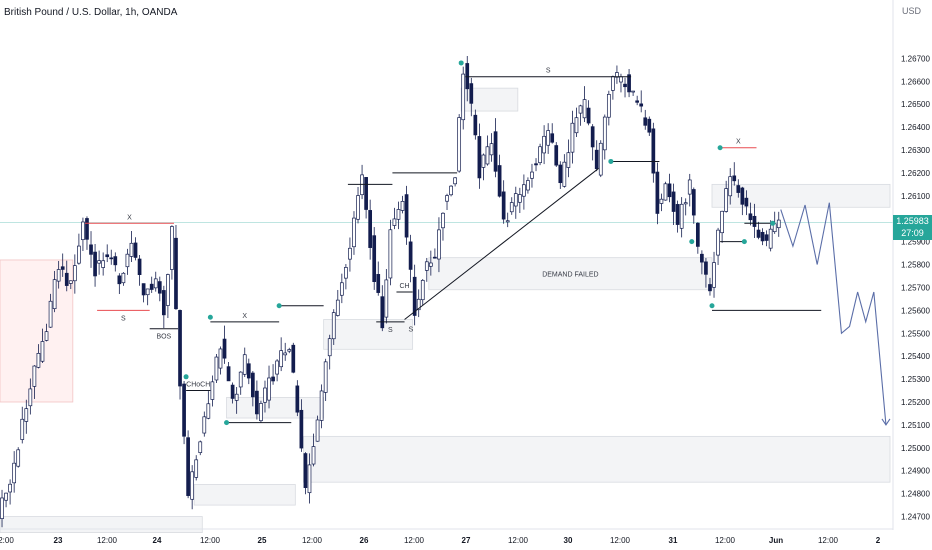 Image resolution: width=932 pixels, height=550 pixels. I want to click on structure-label: BOS, so click(163, 337).